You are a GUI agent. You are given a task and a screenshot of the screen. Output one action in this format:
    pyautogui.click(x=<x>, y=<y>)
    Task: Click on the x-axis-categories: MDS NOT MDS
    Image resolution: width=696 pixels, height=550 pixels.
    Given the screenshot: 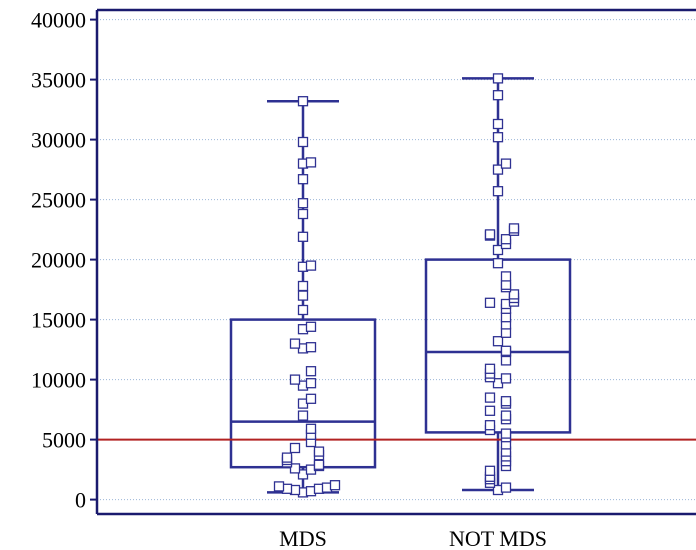 What is the action you would take?
    pyautogui.click(x=413, y=538)
    